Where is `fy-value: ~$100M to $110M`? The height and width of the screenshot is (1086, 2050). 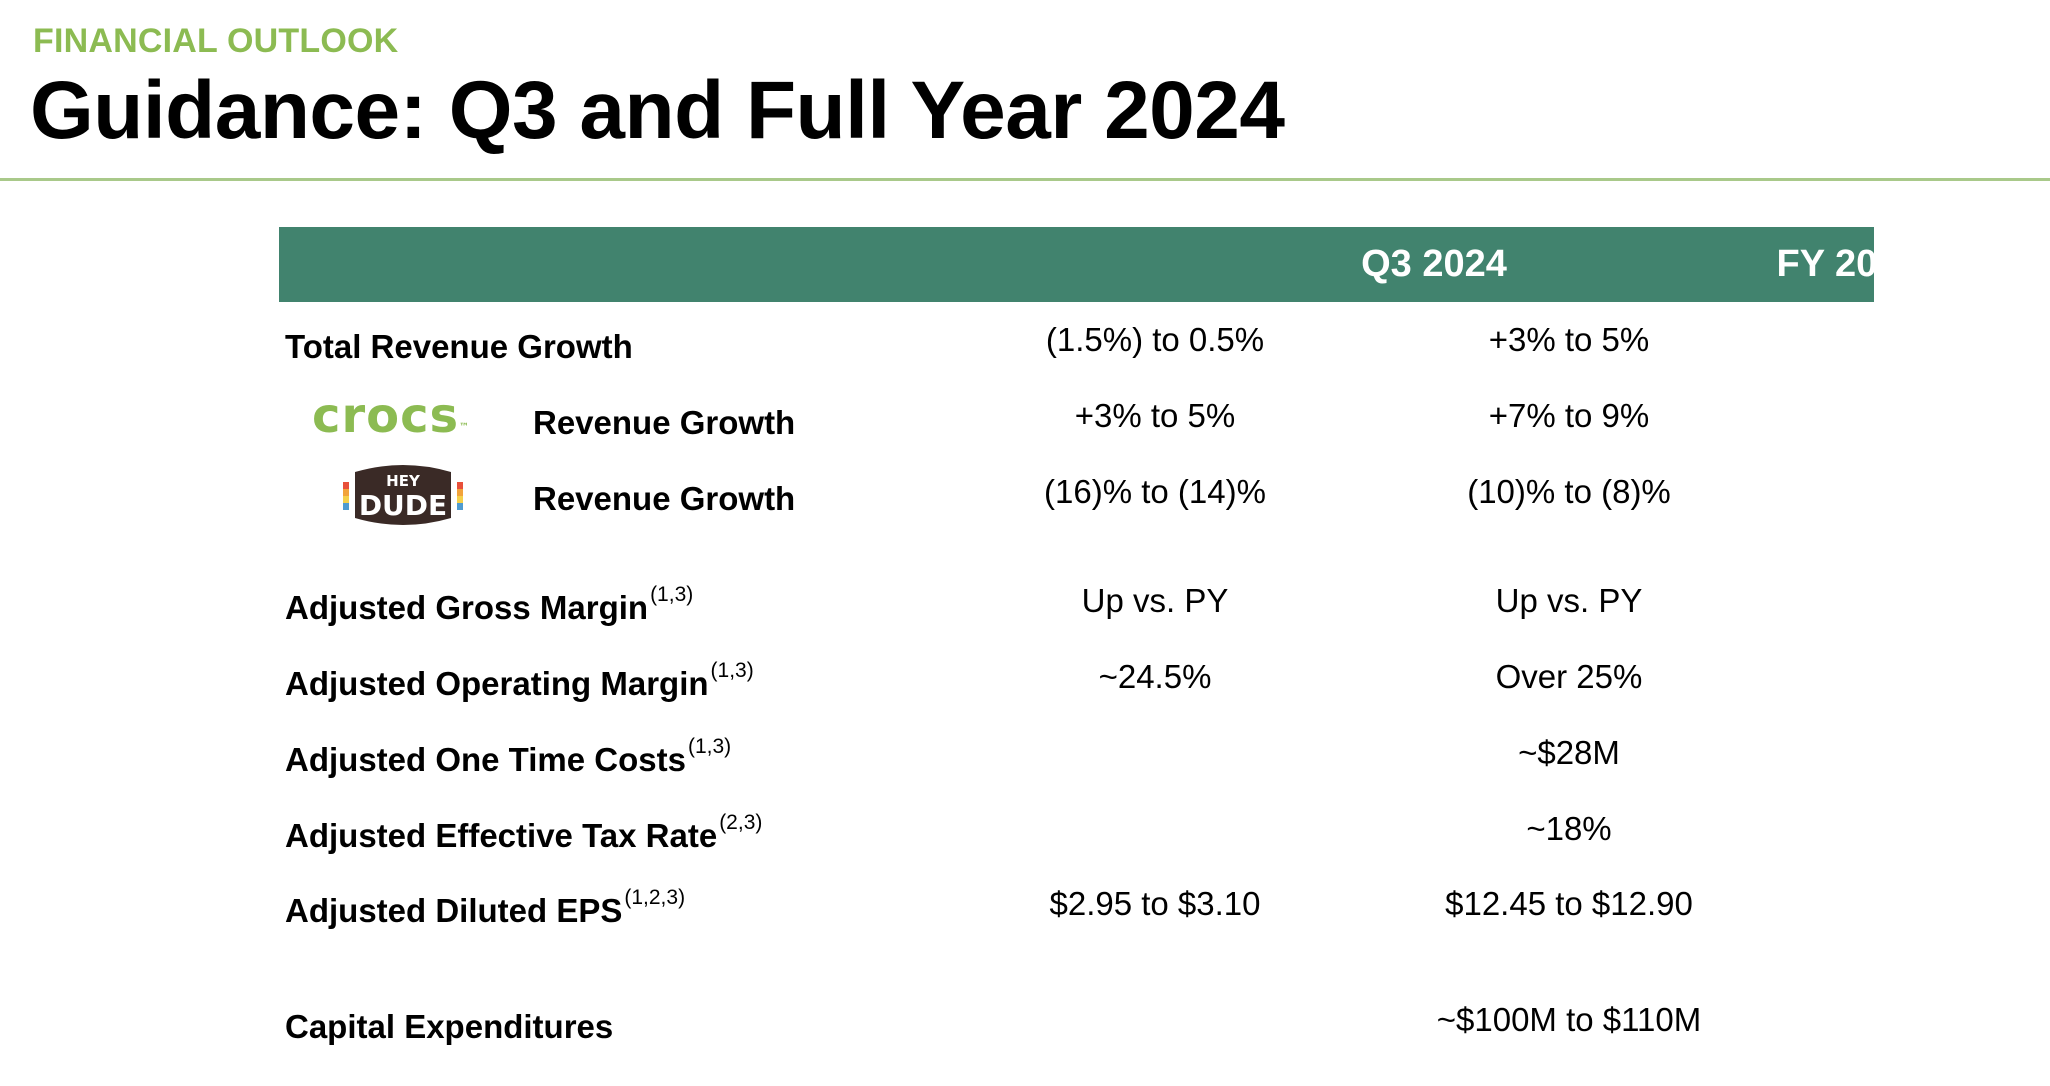
fy-value: ~$100M to $110M is located at coordinates (1569, 1019).